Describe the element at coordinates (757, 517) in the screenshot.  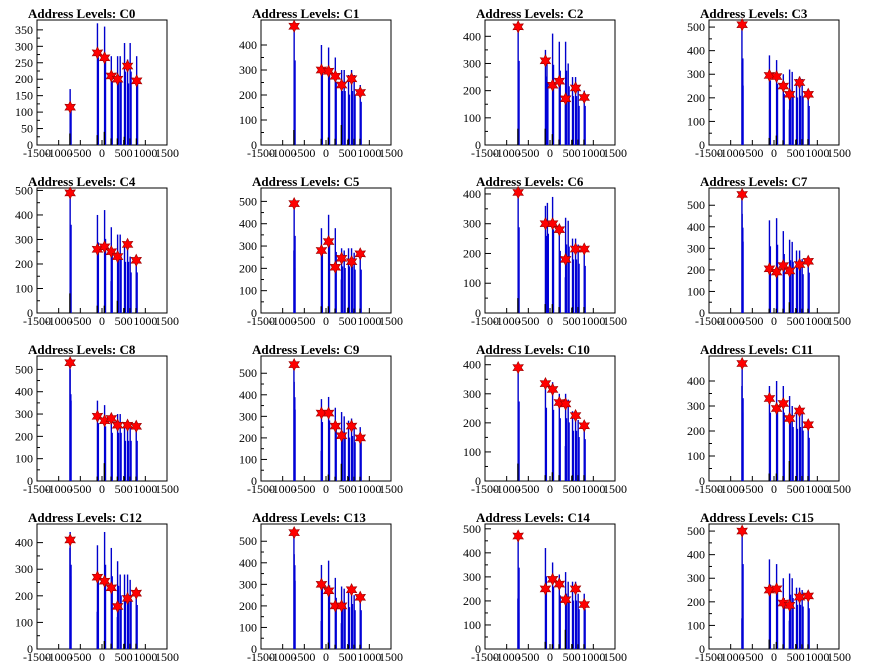
I see `chart-title: Address Levels: C15` at that location.